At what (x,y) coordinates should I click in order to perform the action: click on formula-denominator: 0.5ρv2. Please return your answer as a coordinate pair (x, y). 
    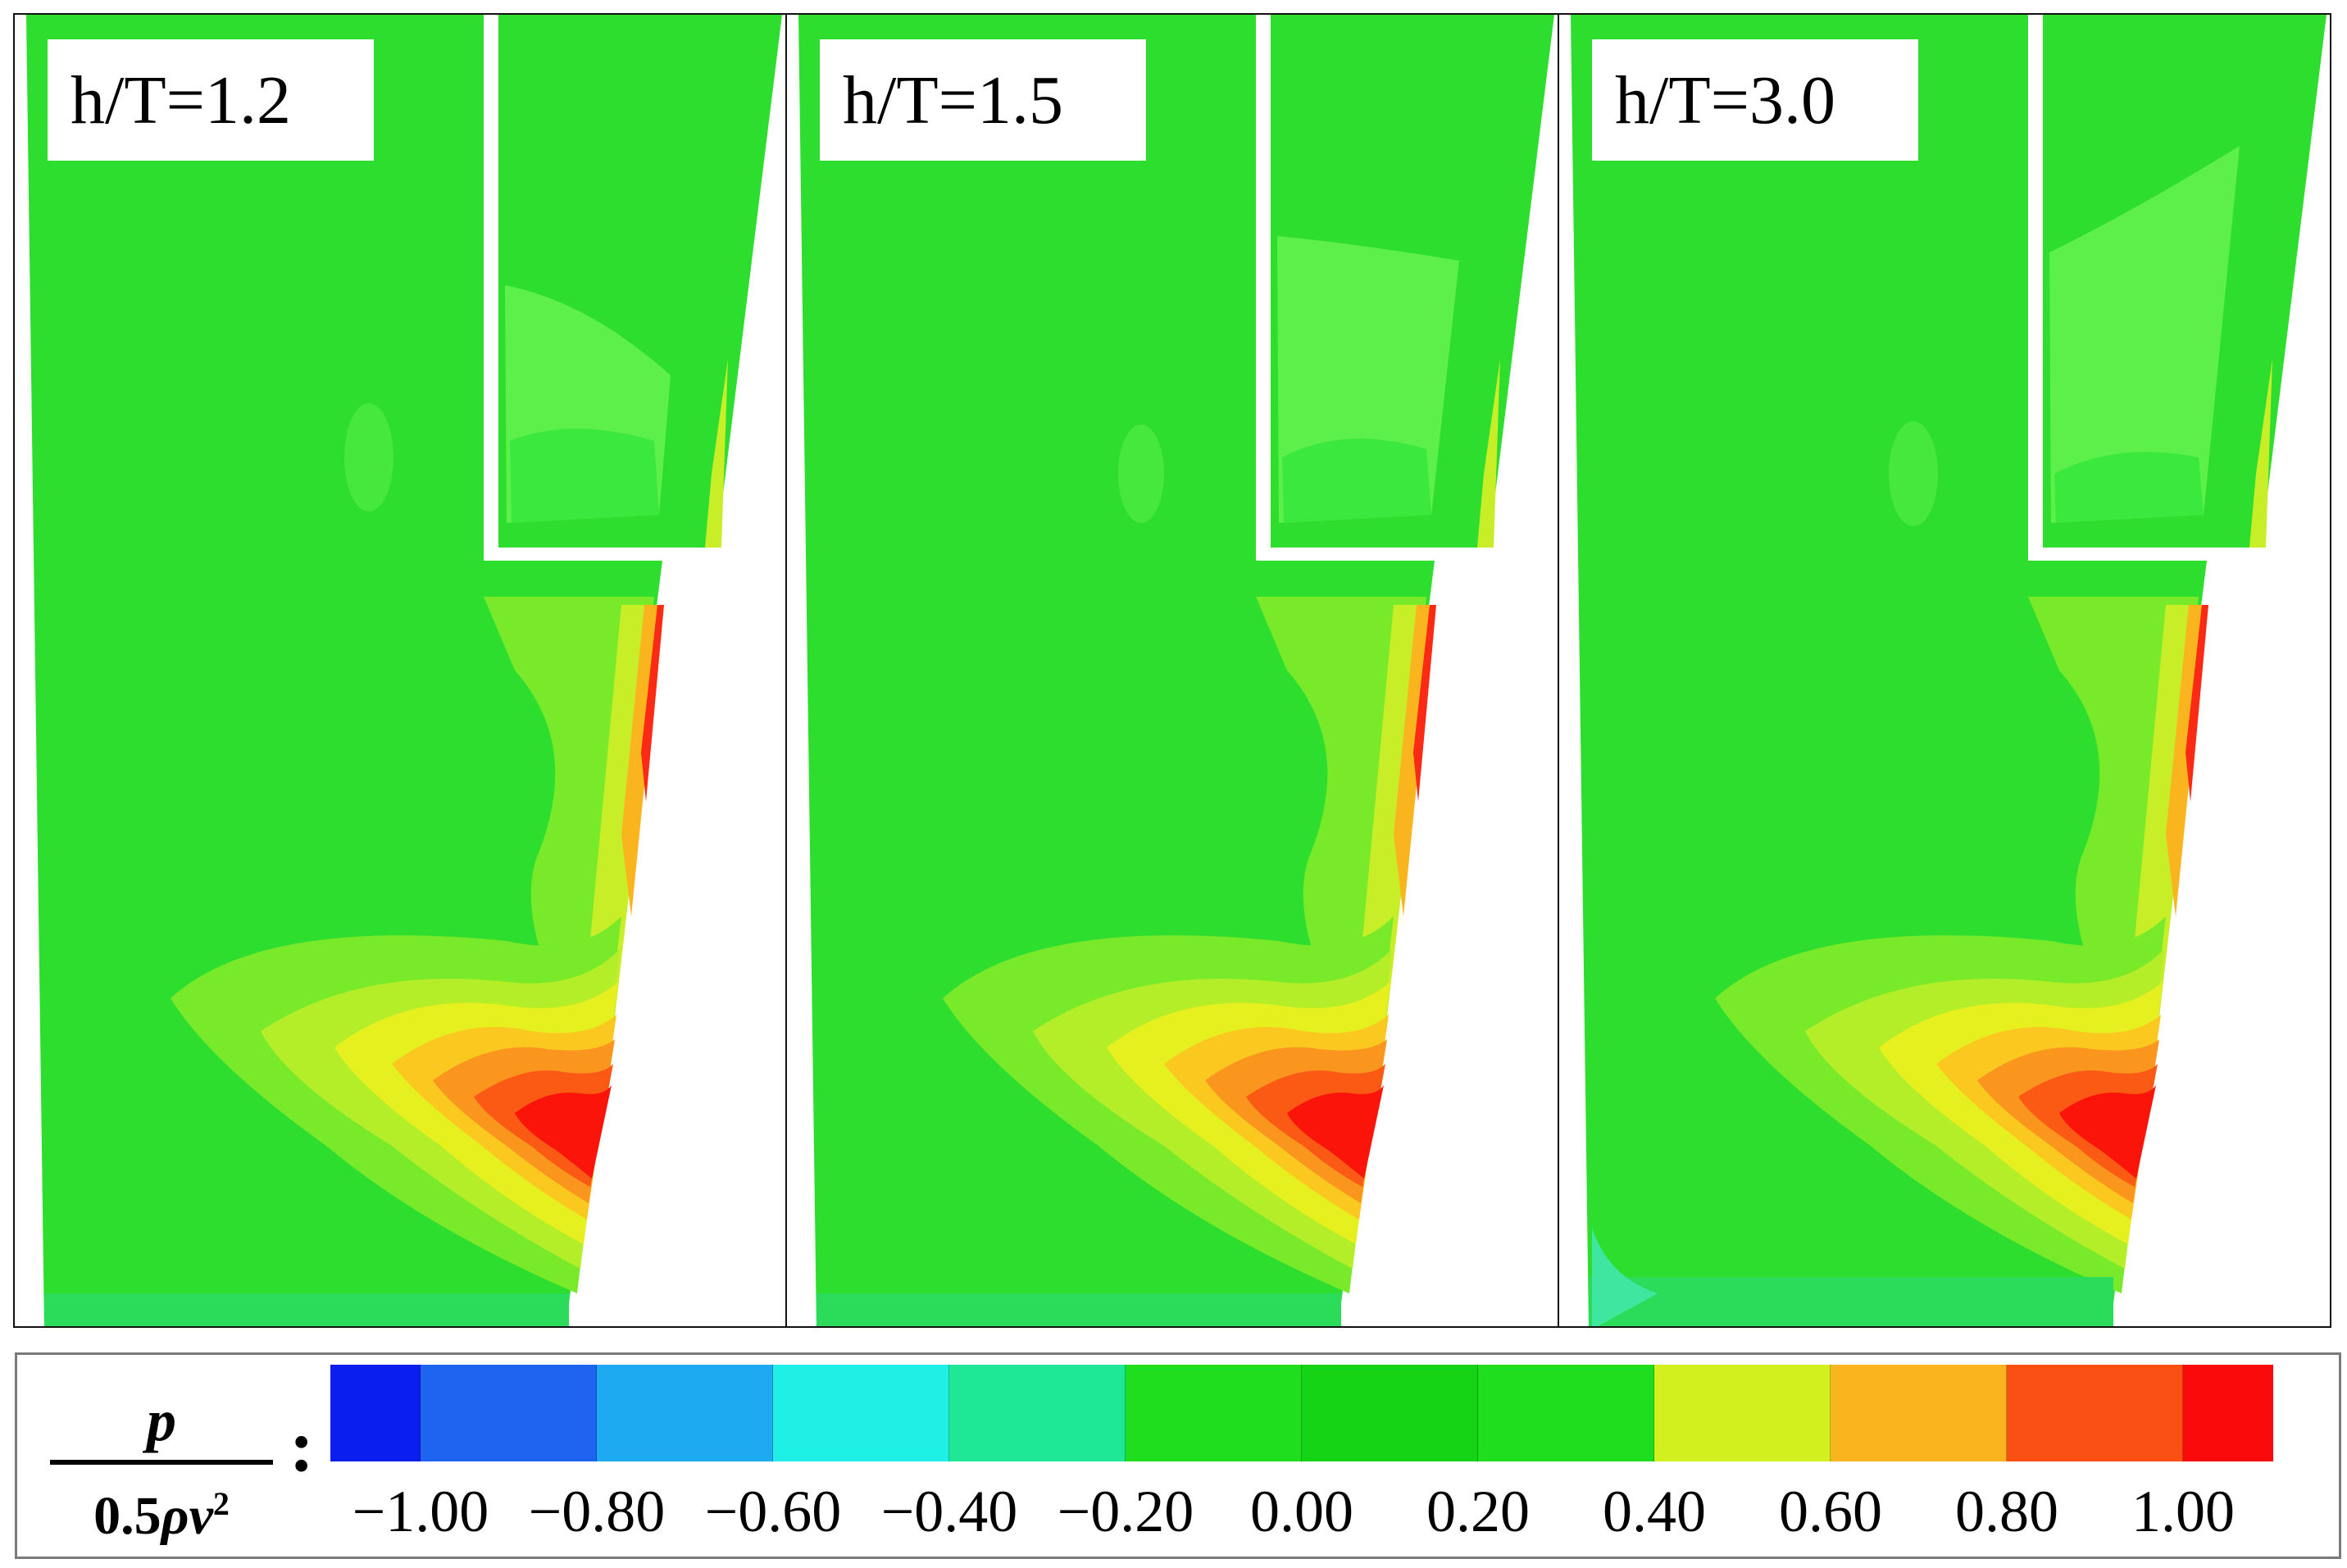
    Looking at the image, I should click on (161, 1510).